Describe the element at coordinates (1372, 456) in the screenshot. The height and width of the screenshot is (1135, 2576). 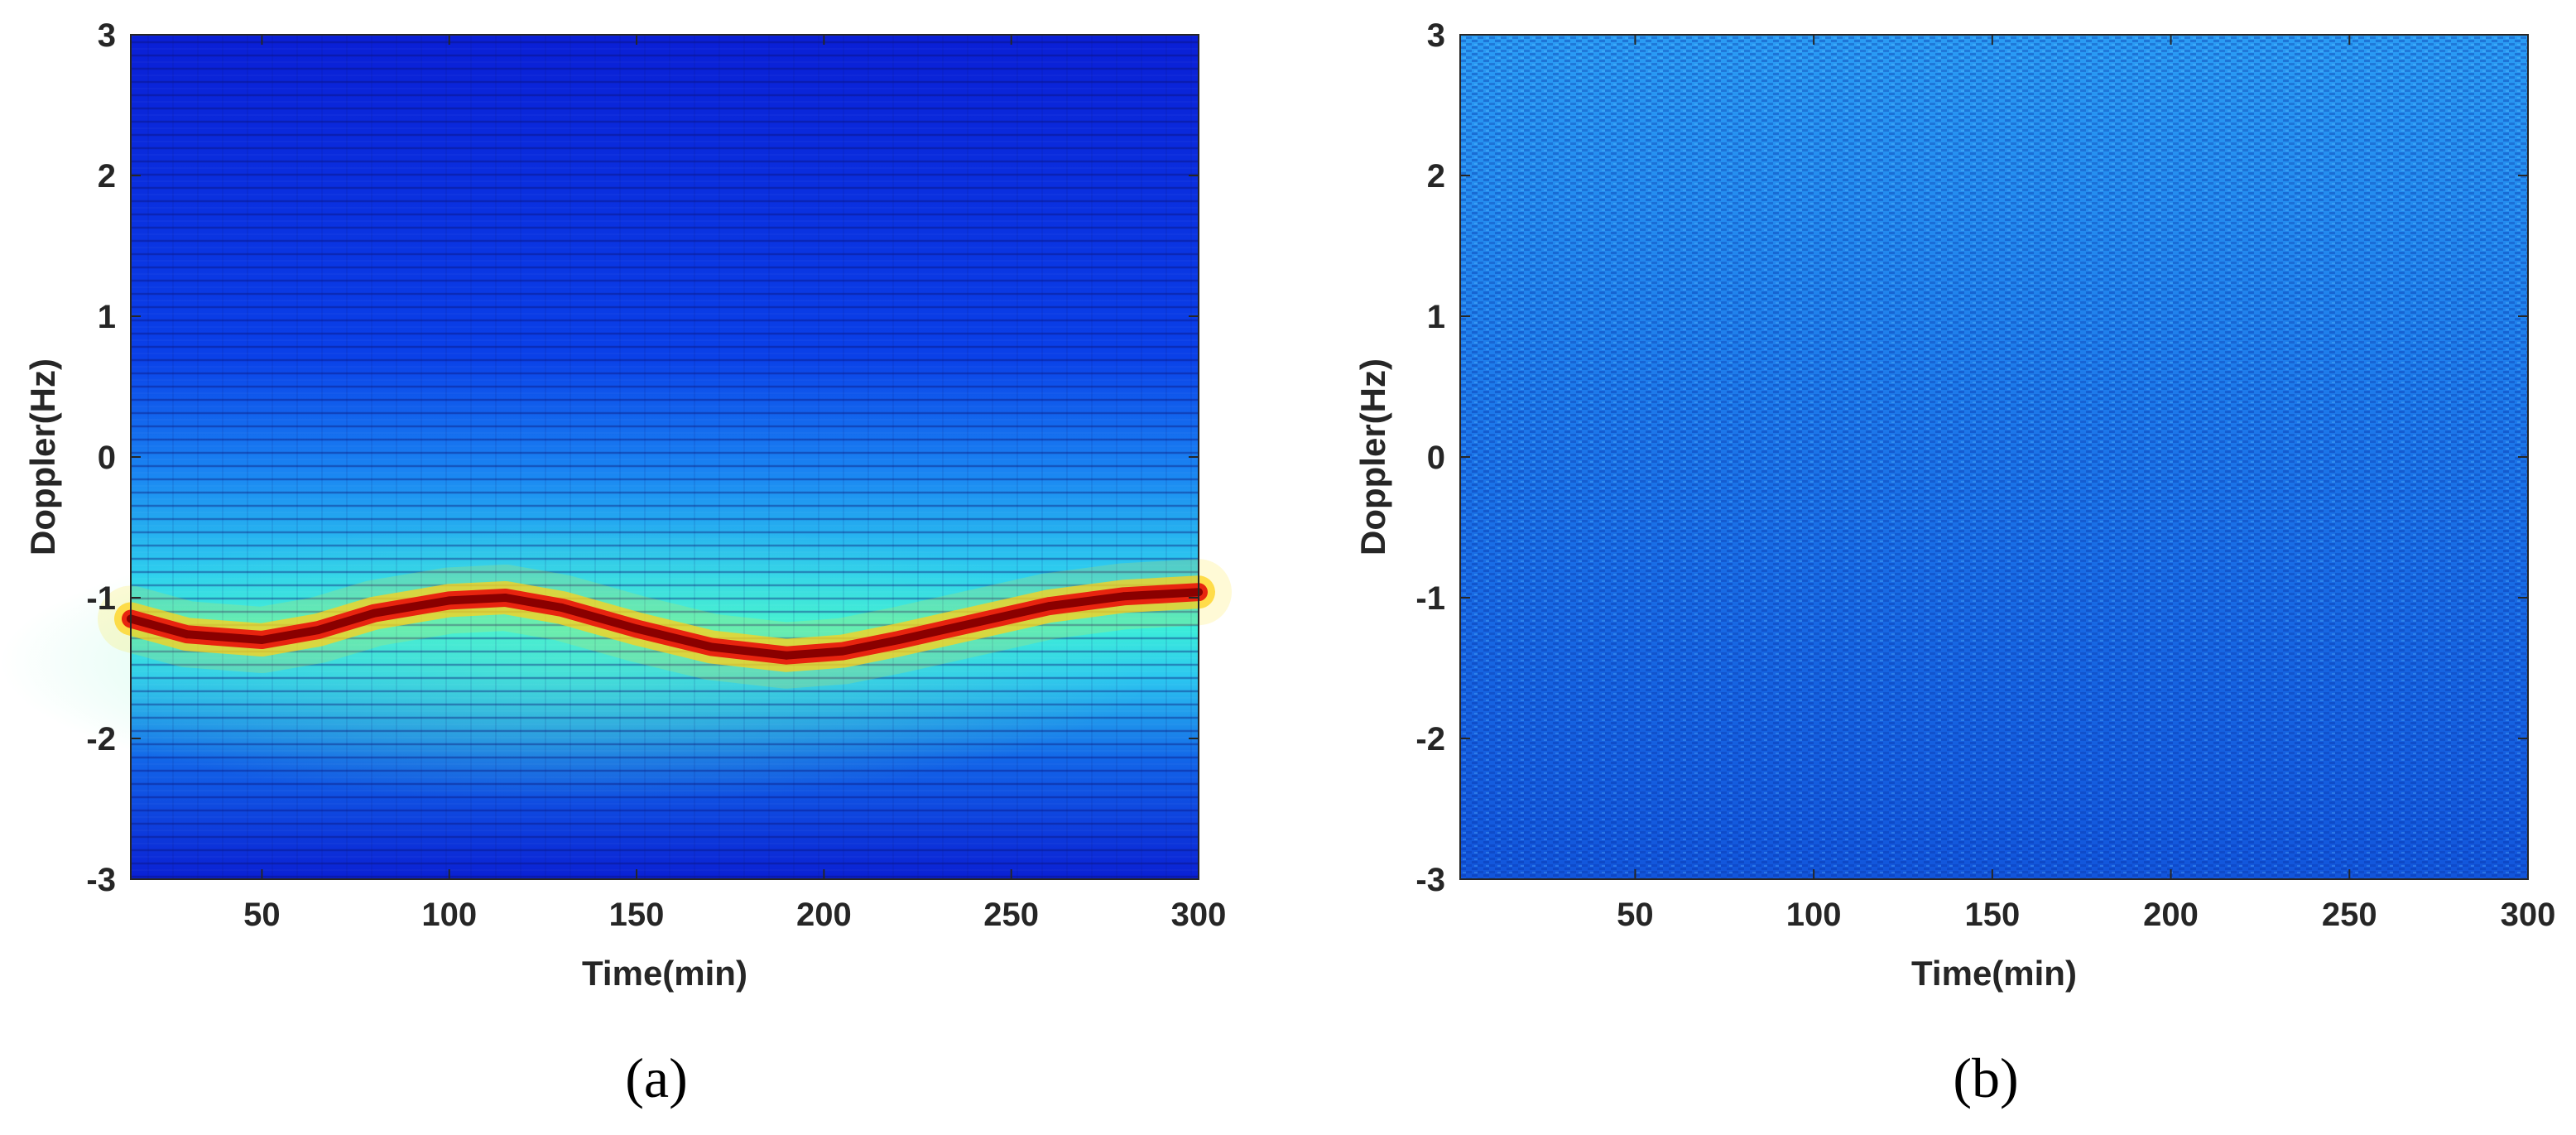
I see `y-axis-label-b: Doppler(Hz)` at that location.